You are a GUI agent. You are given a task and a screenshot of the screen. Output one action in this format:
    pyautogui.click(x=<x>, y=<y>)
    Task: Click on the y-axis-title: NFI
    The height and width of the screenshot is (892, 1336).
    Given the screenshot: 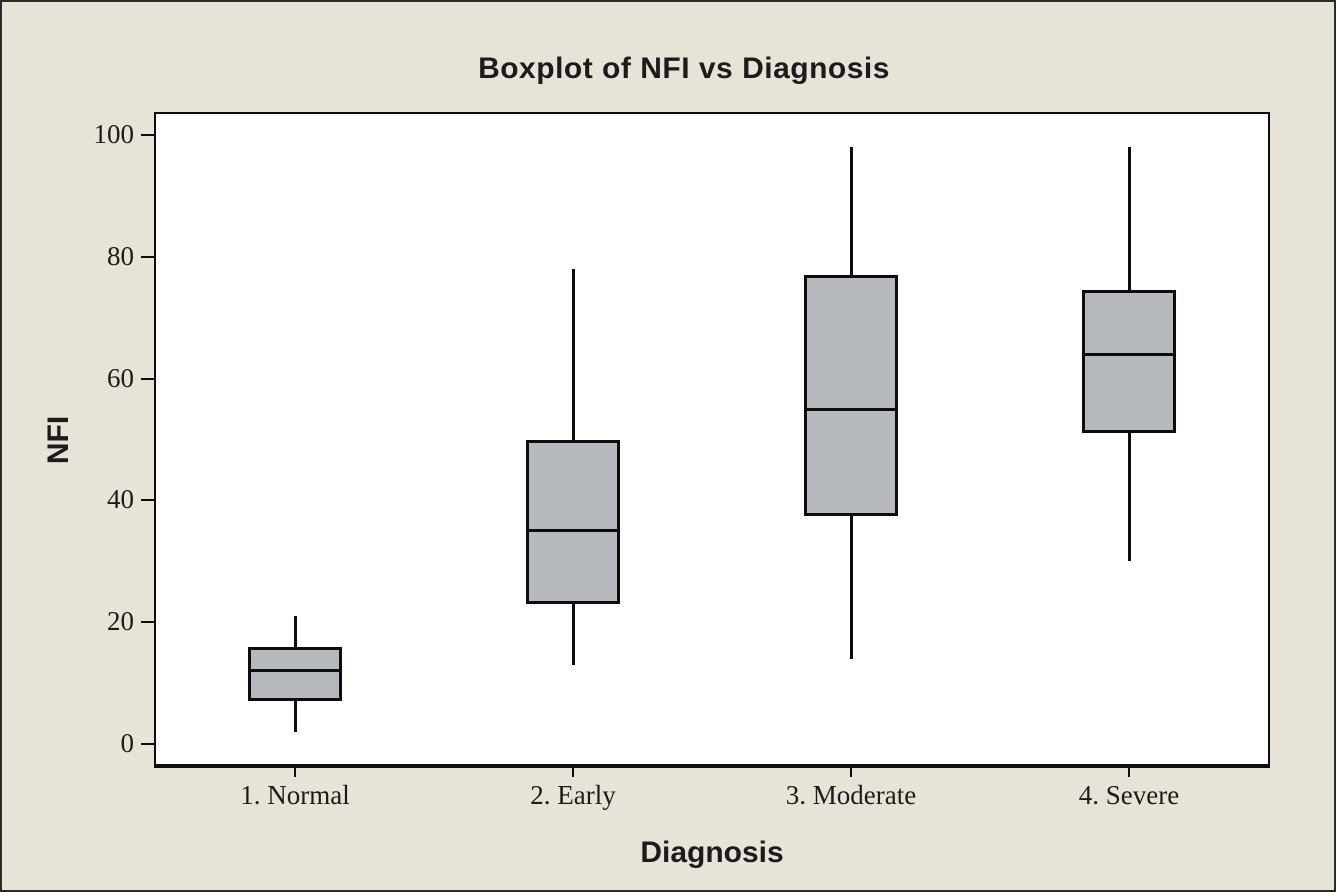 What is the action you would take?
    pyautogui.click(x=58, y=440)
    